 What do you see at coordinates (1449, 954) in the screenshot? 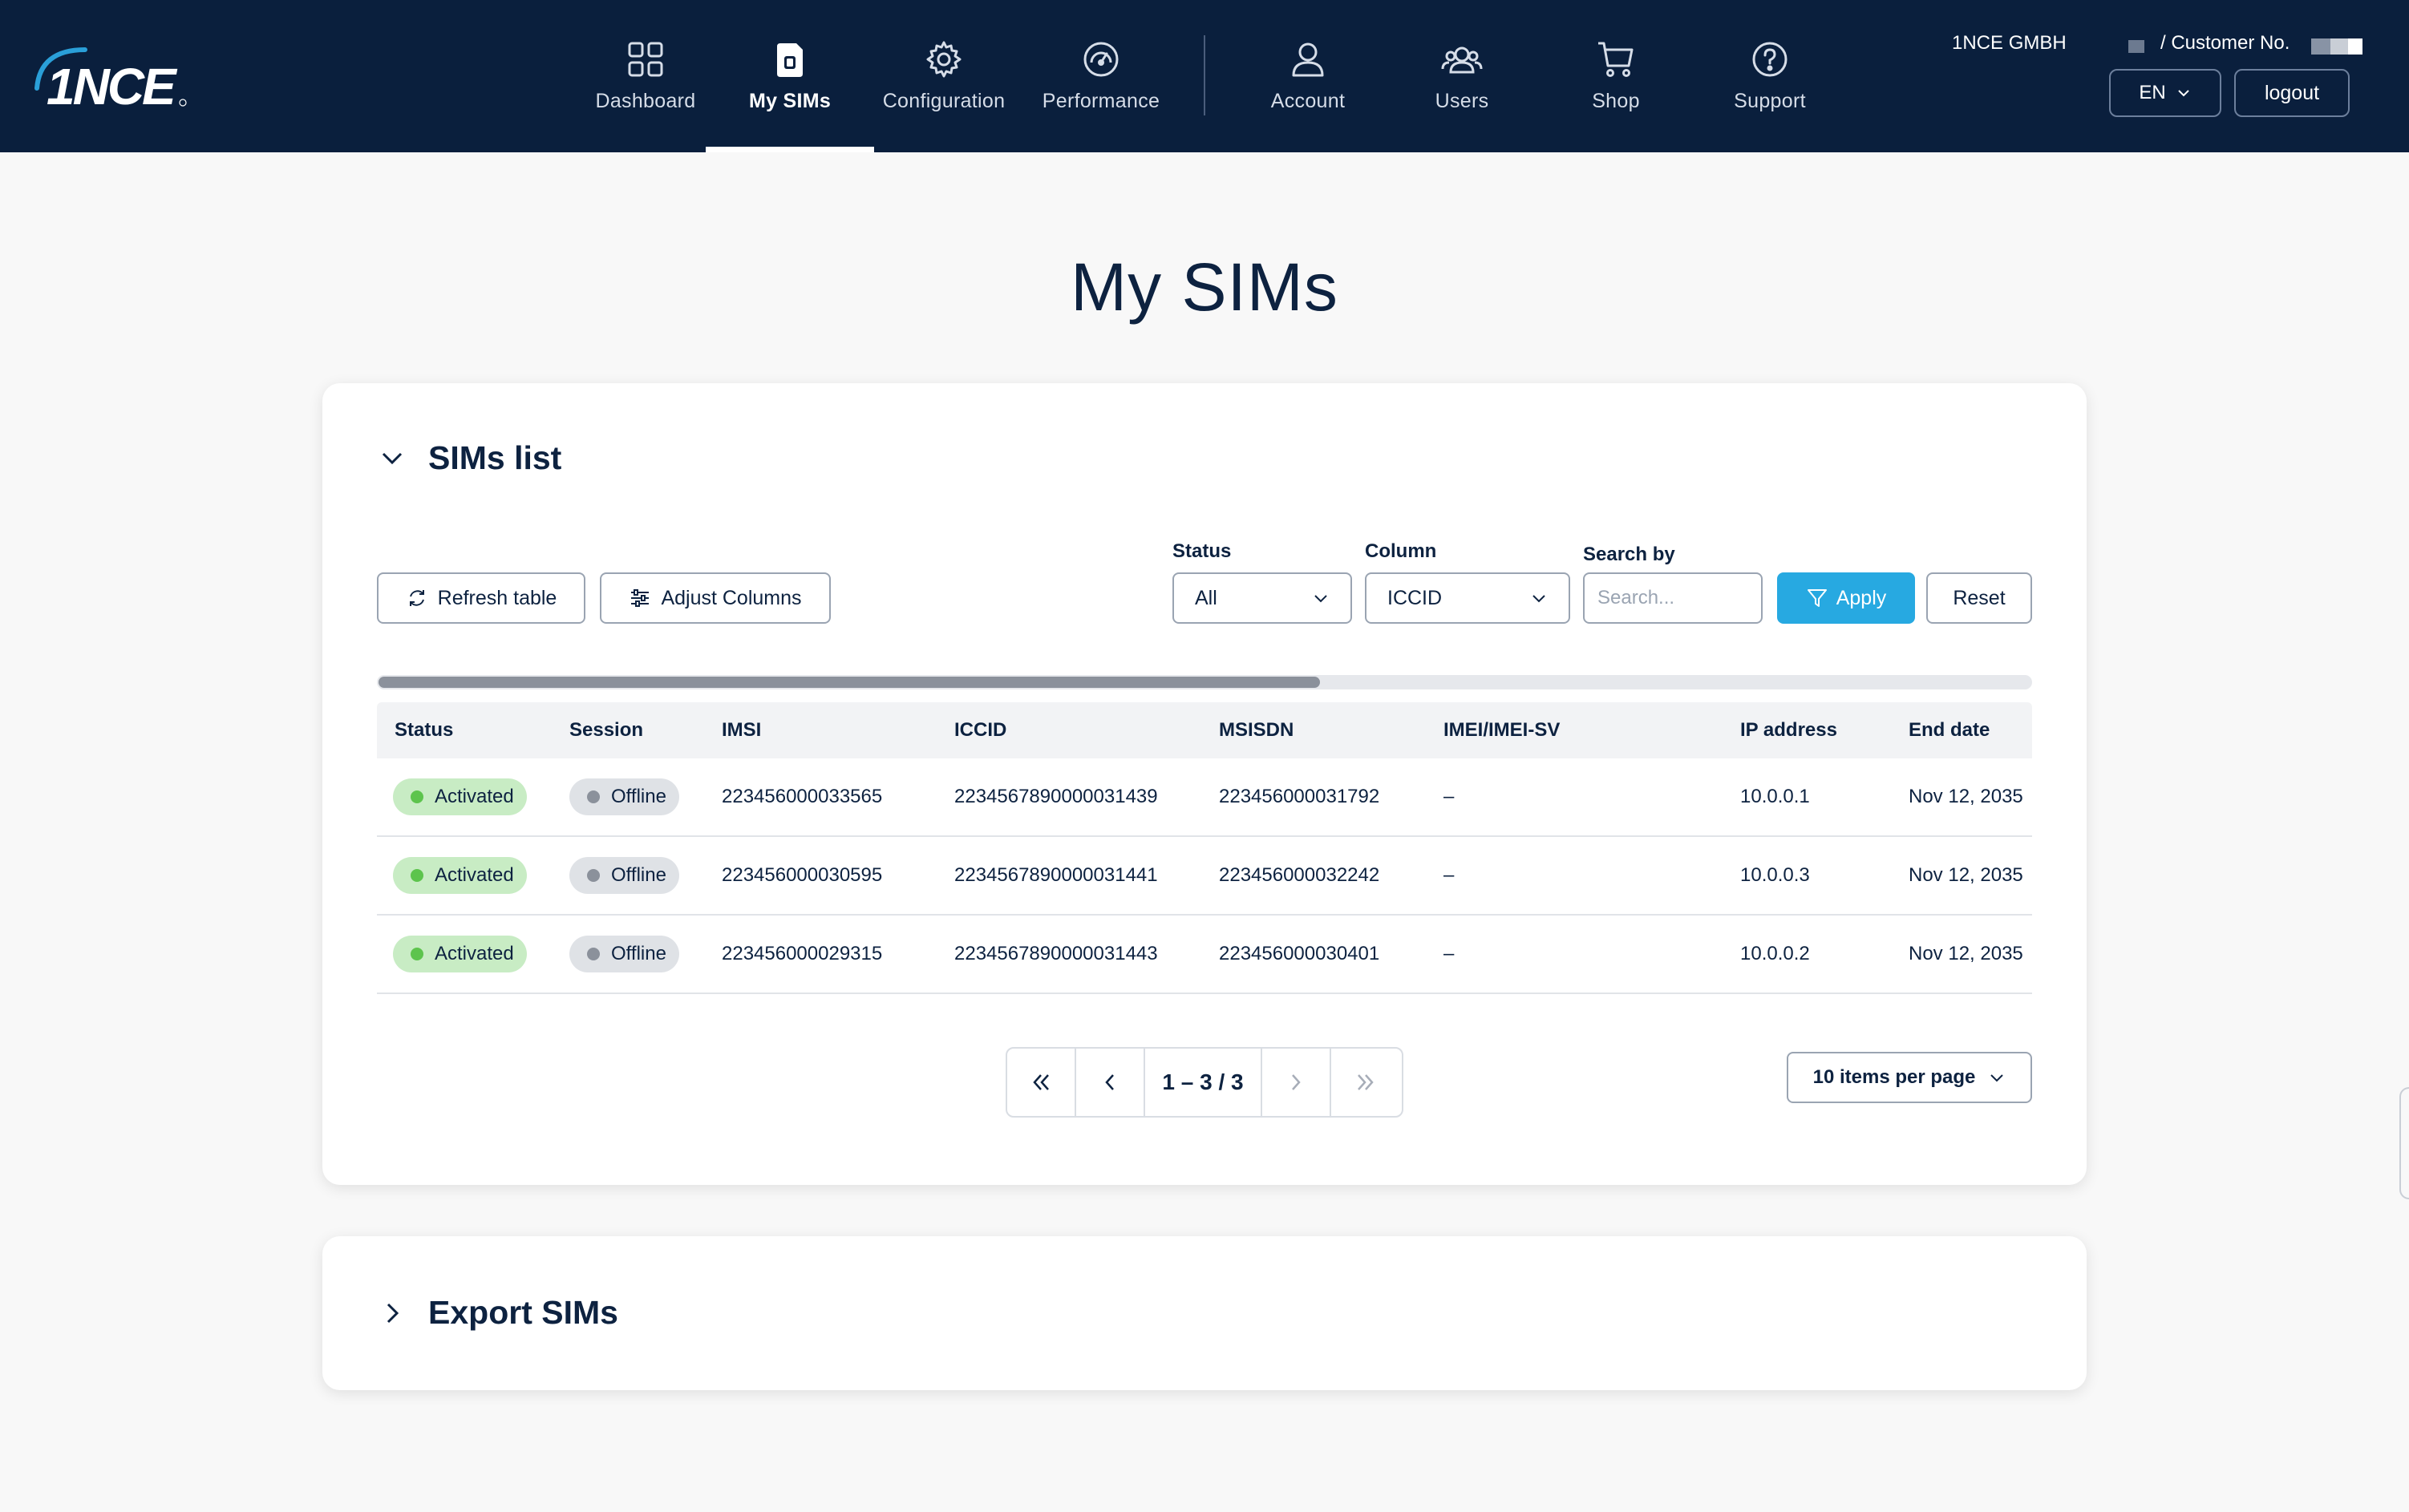
I see `imei-cell: –` at bounding box center [1449, 954].